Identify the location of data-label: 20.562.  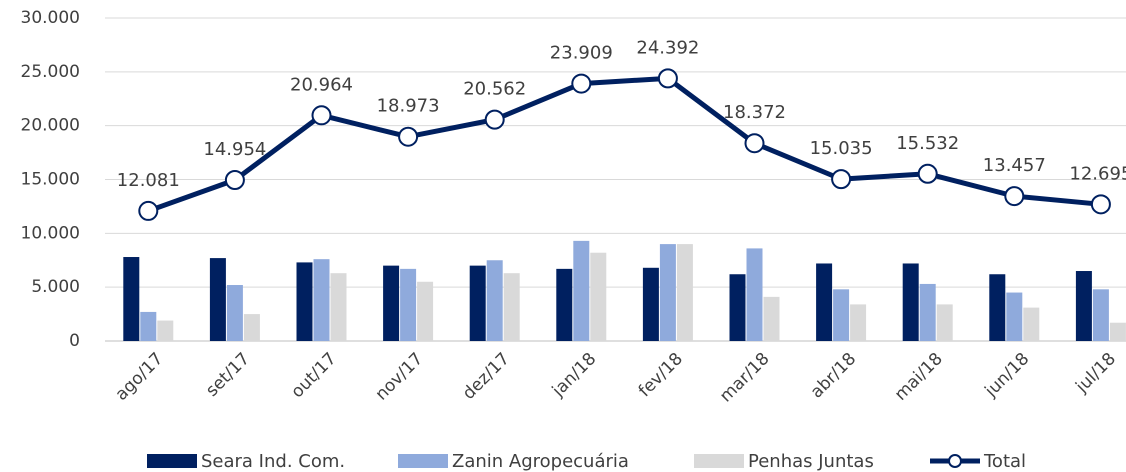
(494, 89).